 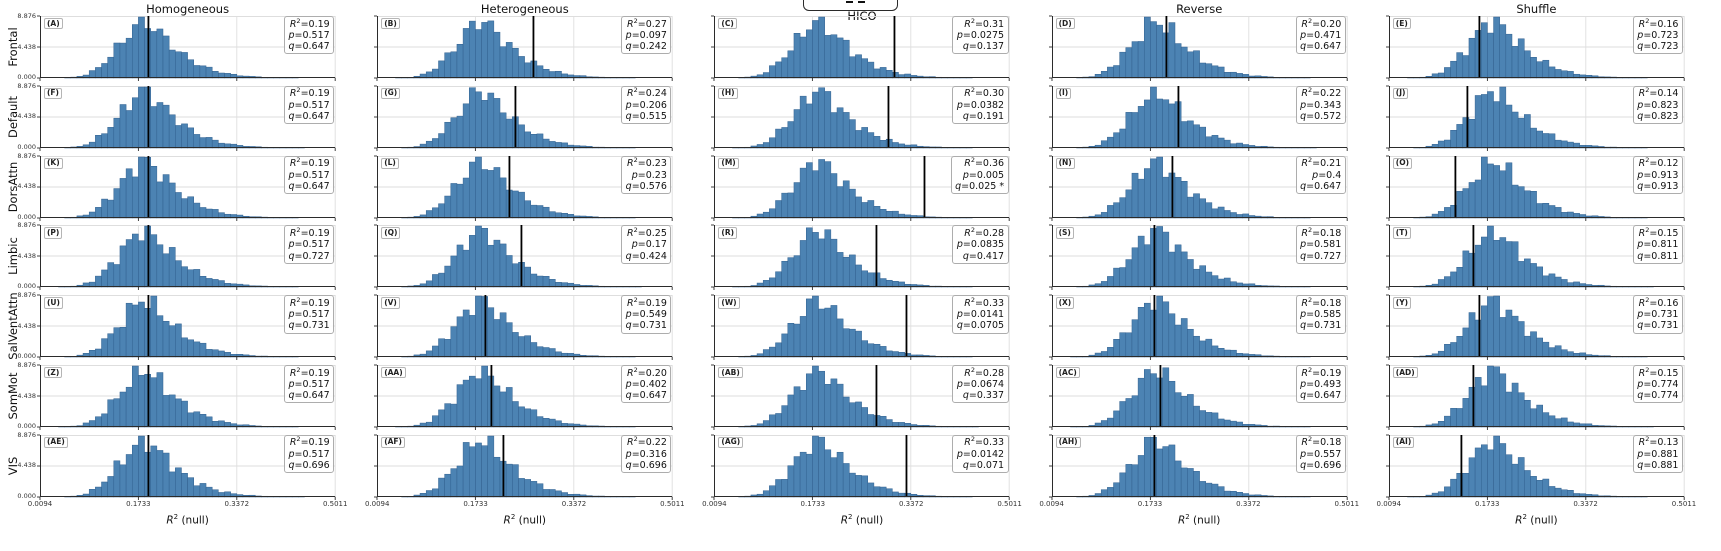 I want to click on panel-S: (S) R2=0.18 p=0.581 q=0.727, so click(x=1198, y=258).